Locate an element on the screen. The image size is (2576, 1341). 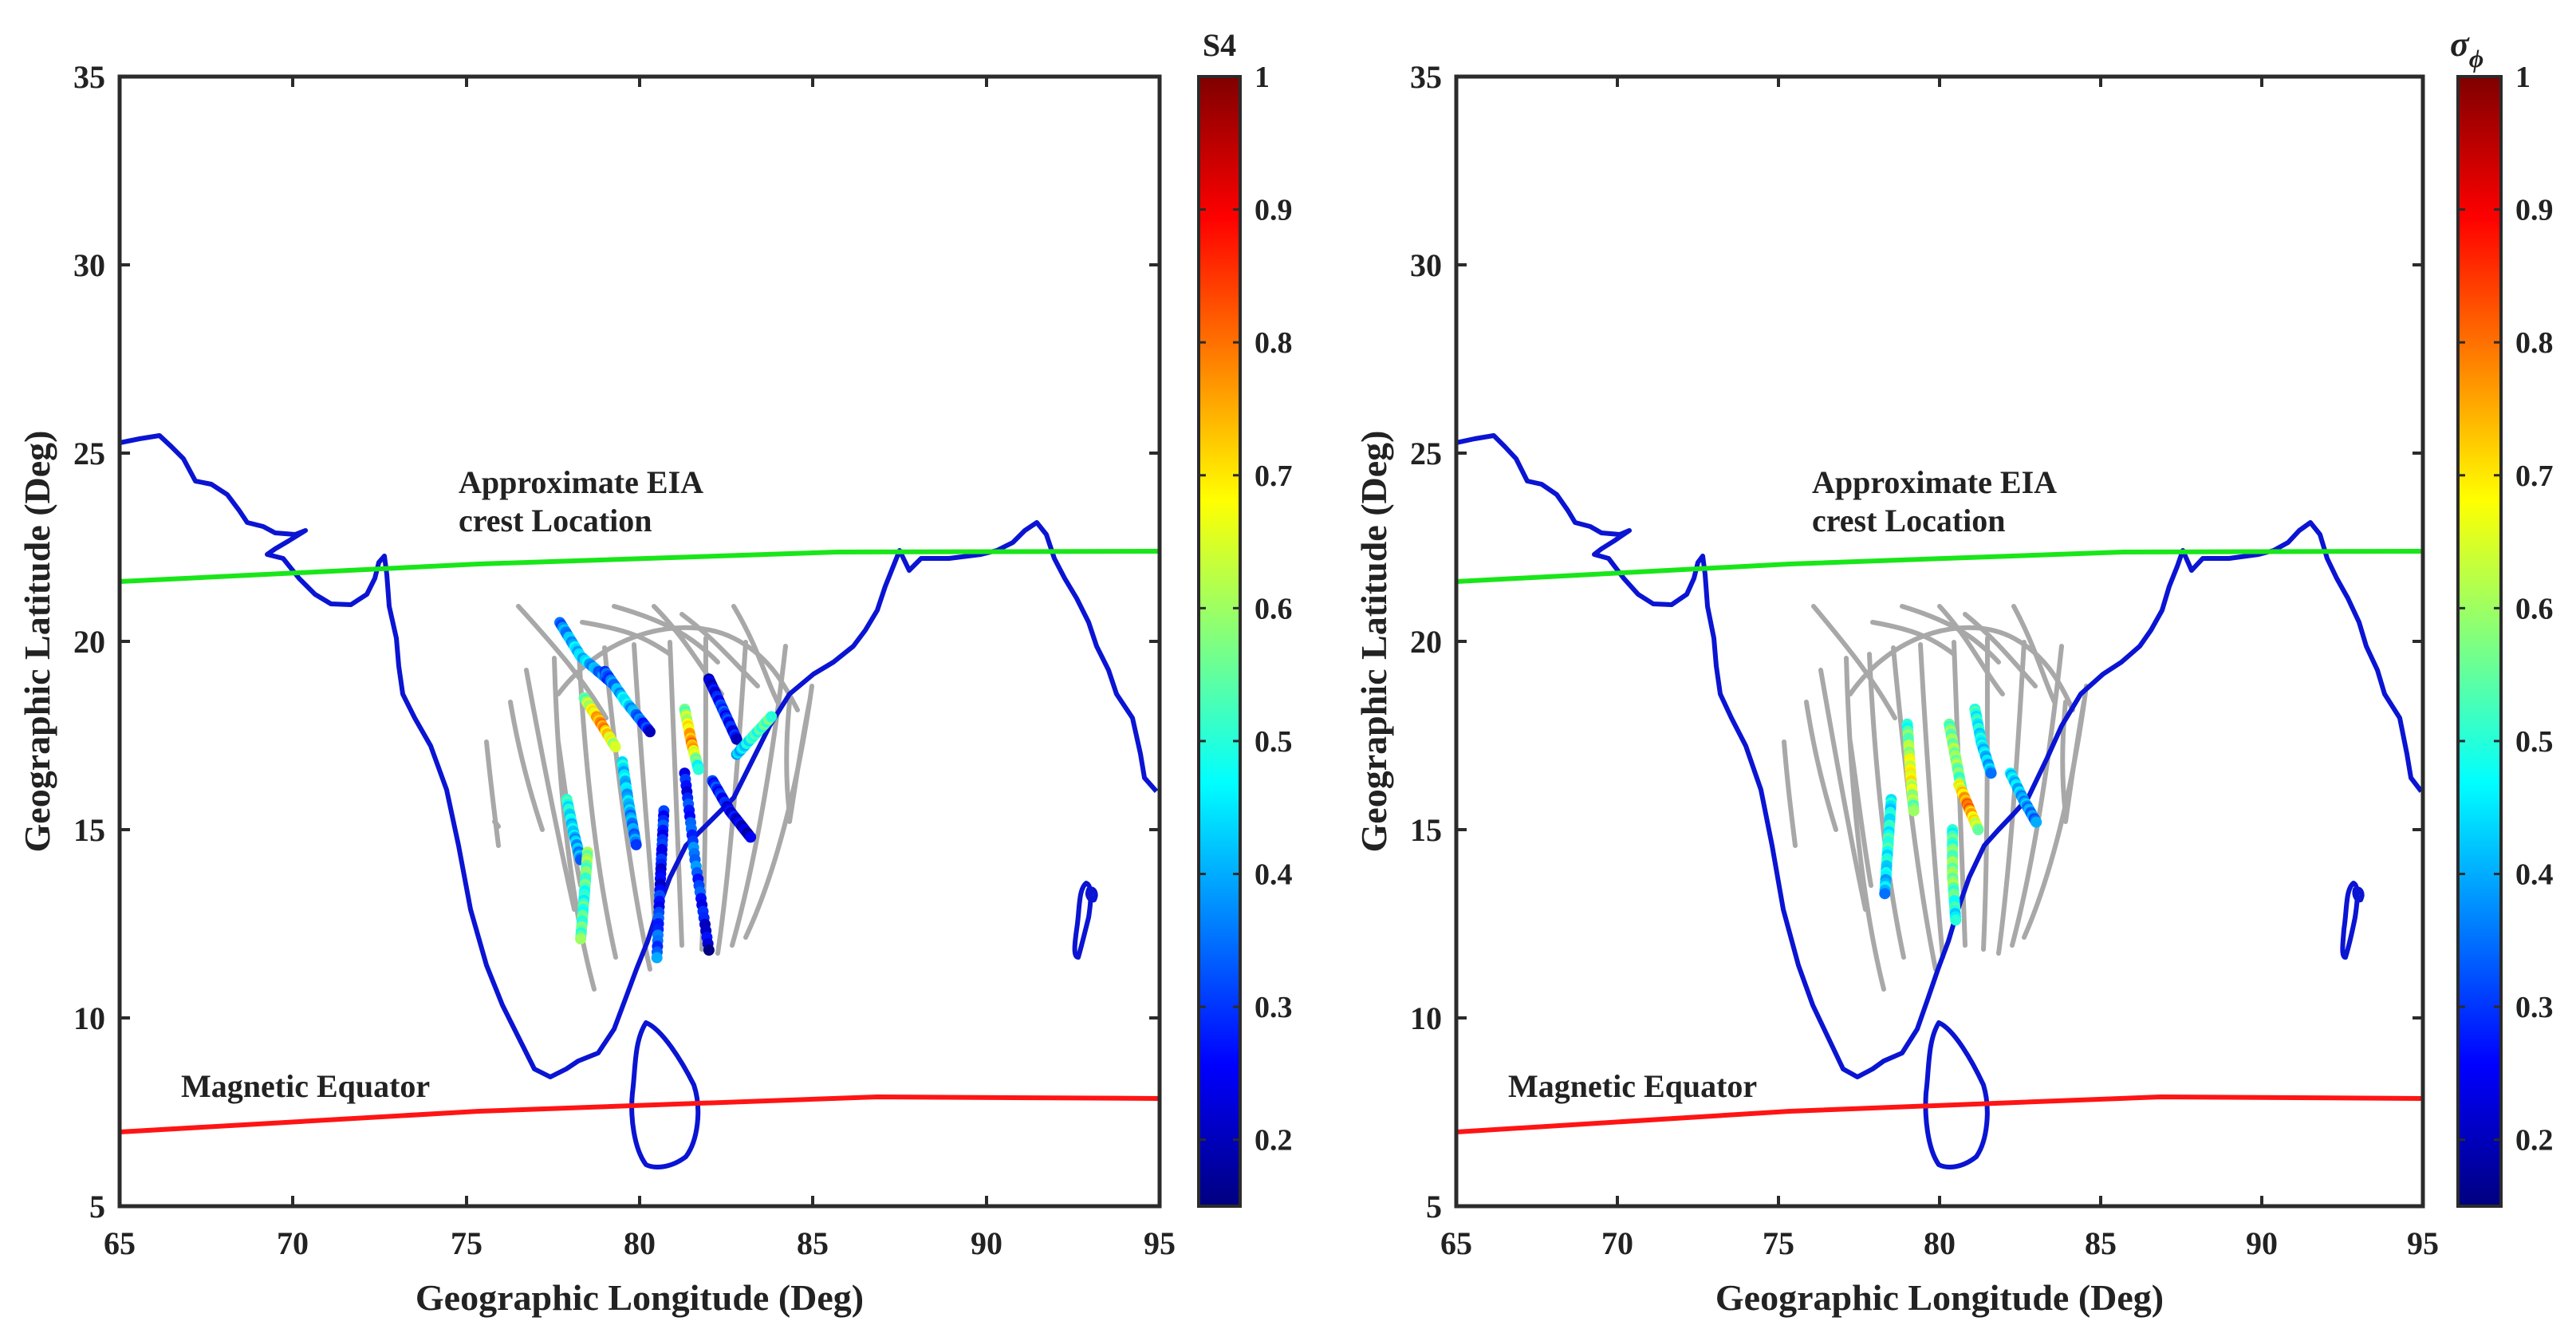
right-eia-annotation-line1: Approximate EIA is located at coordinates (1934, 482).